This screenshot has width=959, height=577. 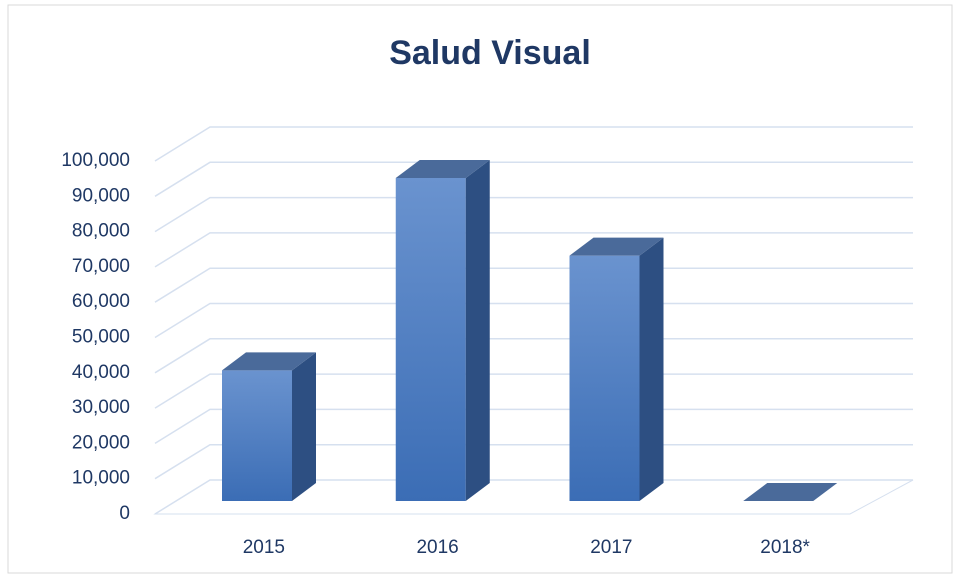 What do you see at coordinates (101, 195) in the screenshot?
I see `y-tick-label: 90,000` at bounding box center [101, 195].